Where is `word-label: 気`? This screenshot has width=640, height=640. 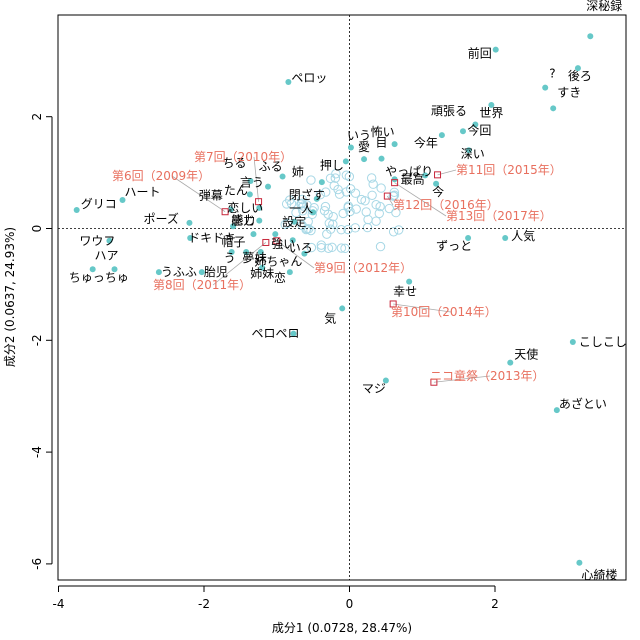 word-label: 気 is located at coordinates (330, 317).